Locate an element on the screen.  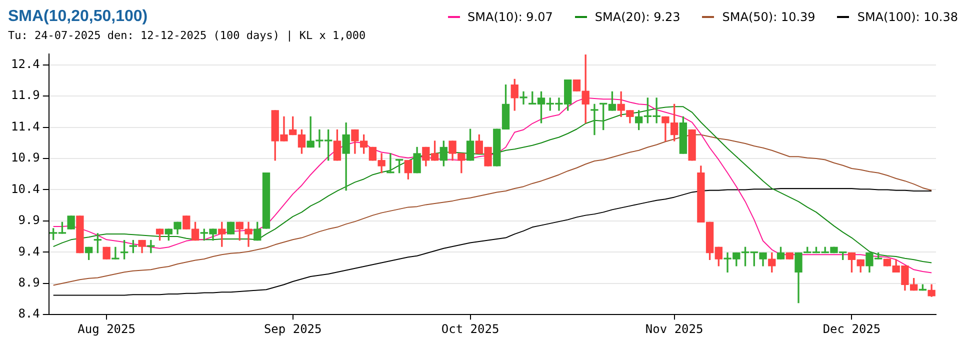
y-tick-label: 11.9 is located at coordinates (25, 95).